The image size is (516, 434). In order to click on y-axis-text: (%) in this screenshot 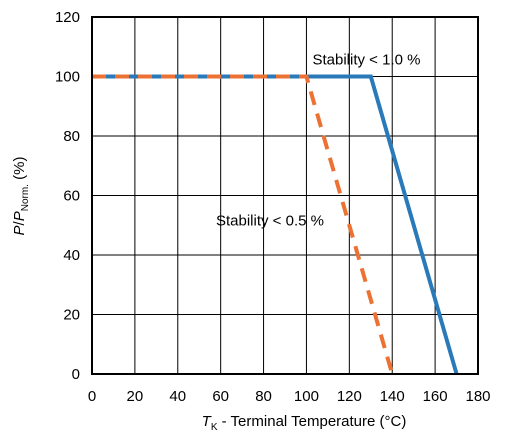, I will do `click(19, 171)`.